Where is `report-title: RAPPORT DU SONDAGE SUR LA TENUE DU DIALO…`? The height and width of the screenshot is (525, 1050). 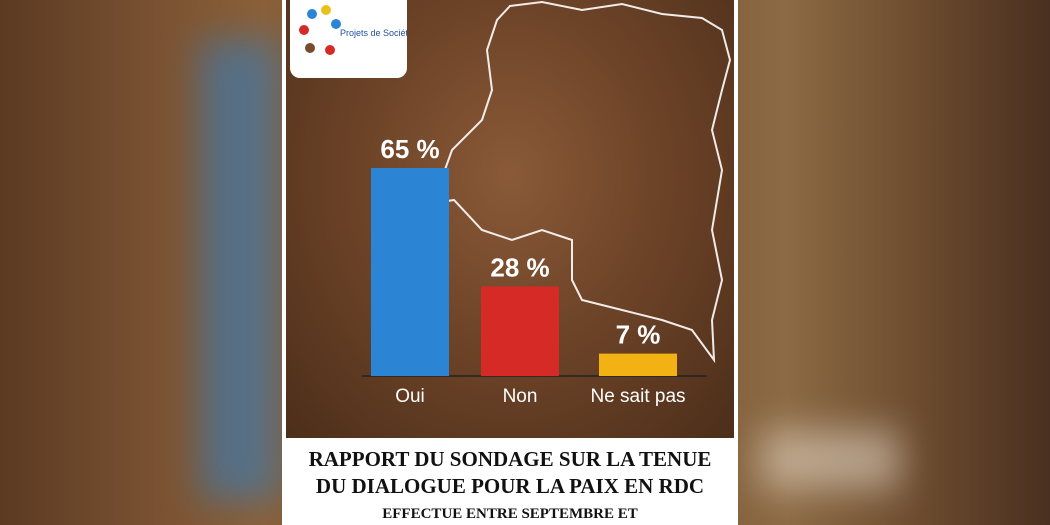
report-title: RAPPORT DU SONDAGE SUR LA TENUE DU DIALO… is located at coordinates (510, 472).